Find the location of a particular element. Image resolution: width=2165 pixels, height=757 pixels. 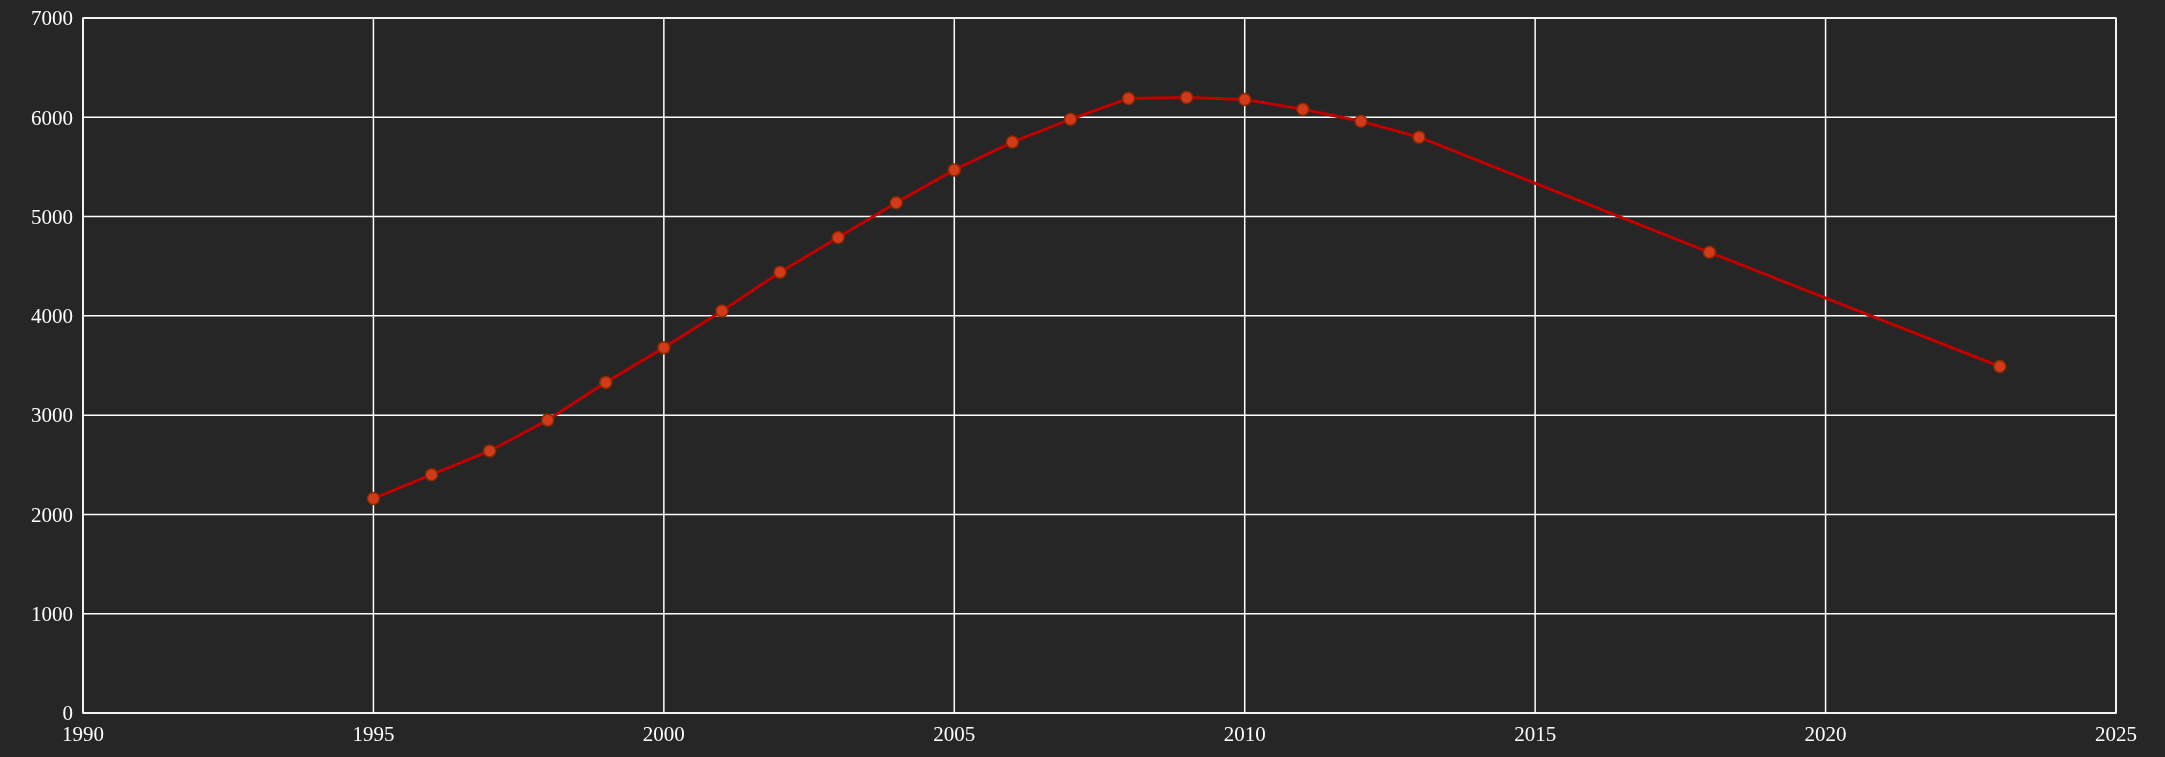

y-tick-label: 2000 is located at coordinates (52, 514).